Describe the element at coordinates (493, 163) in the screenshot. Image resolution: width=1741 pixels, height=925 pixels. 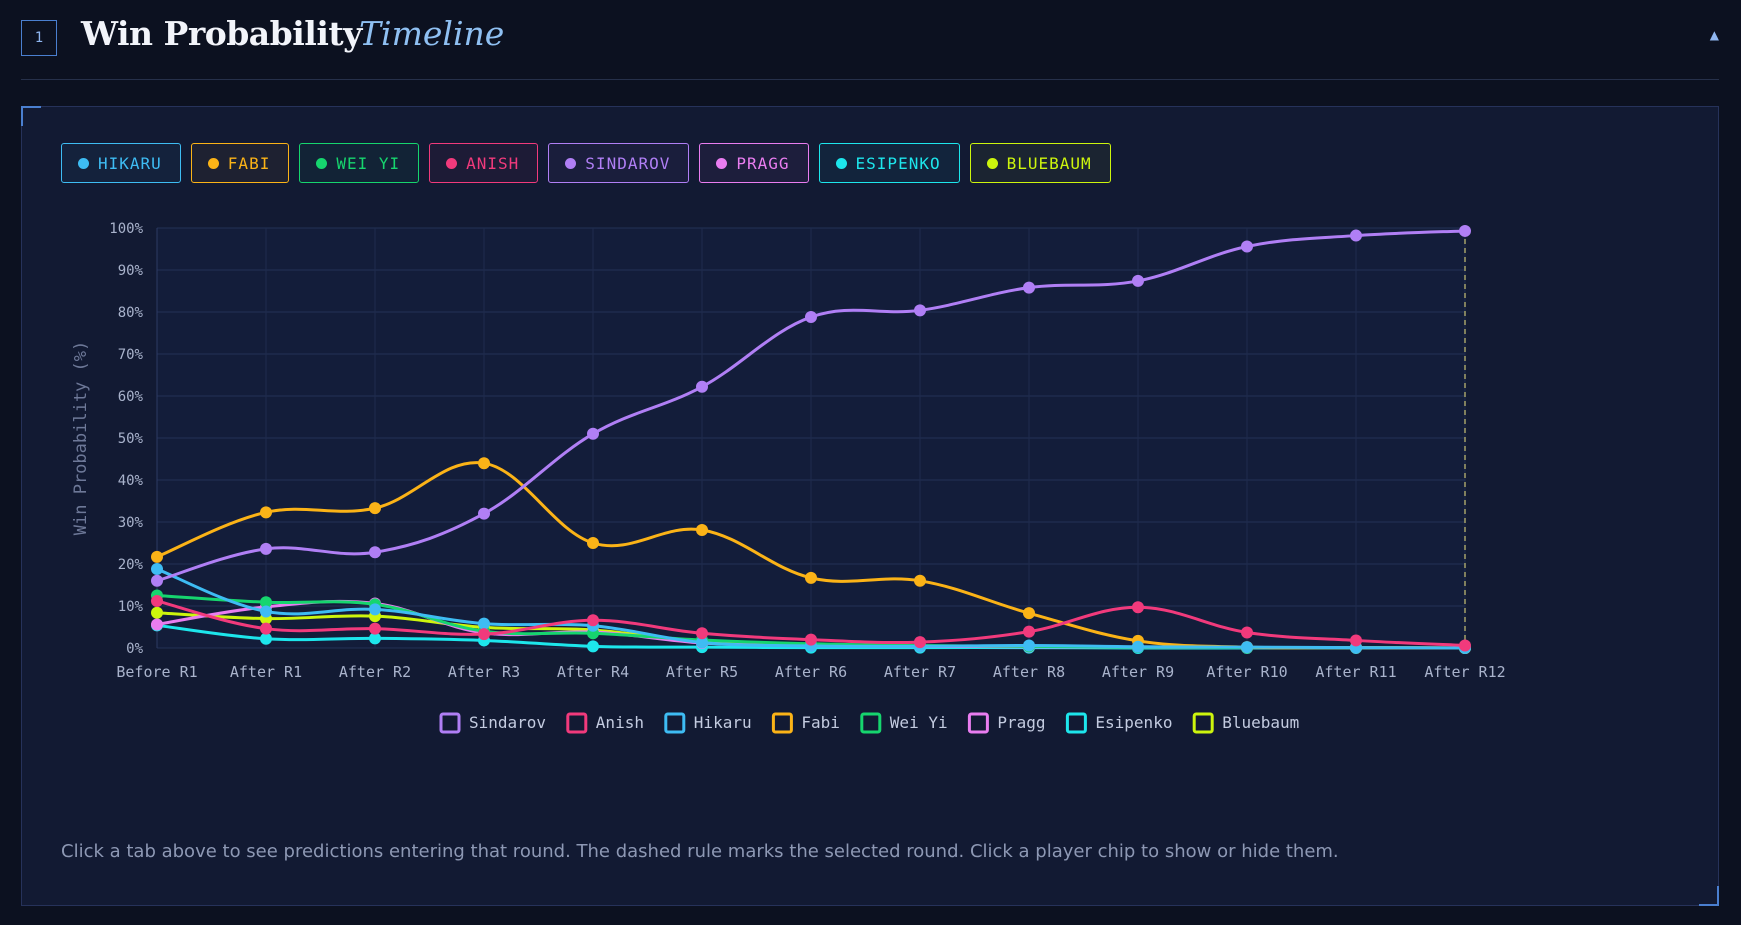
I see `chip-label: ANISH` at that location.